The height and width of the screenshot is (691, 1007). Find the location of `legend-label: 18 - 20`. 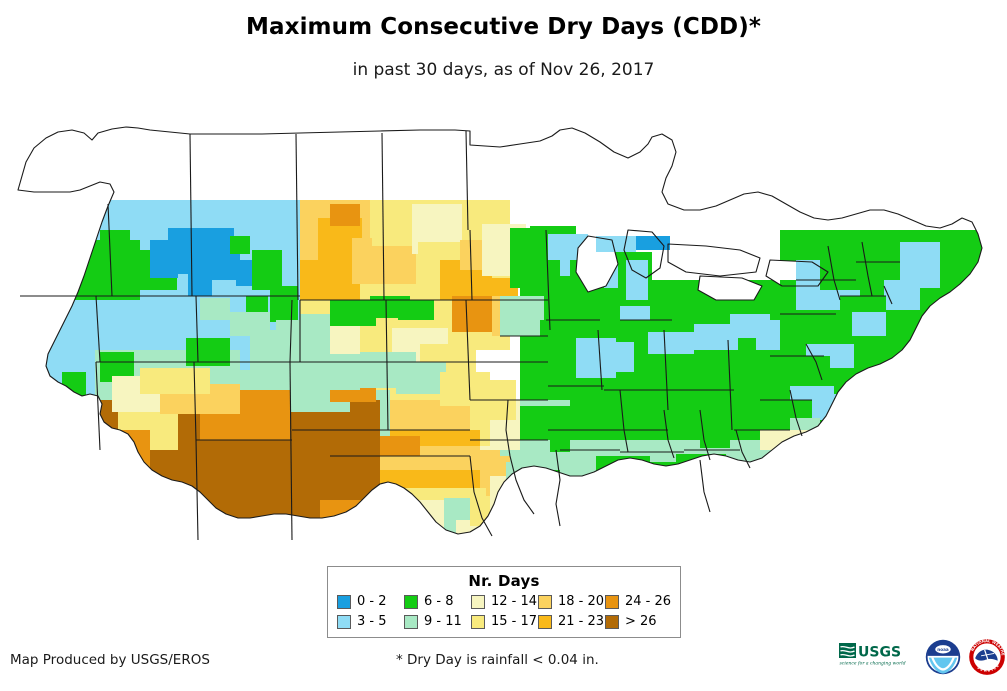

legend-label: 18 - 20 is located at coordinates (581, 601).